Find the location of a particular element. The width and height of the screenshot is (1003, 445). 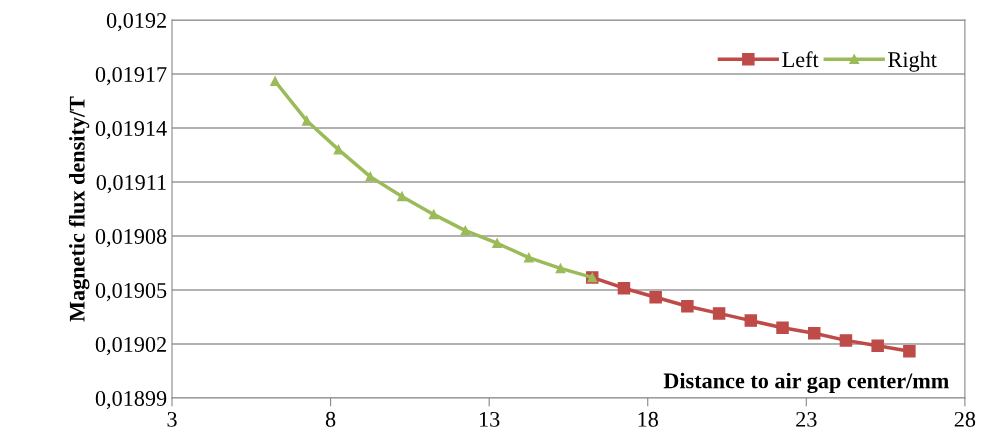

x-tick-label: 13 is located at coordinates (490, 419).